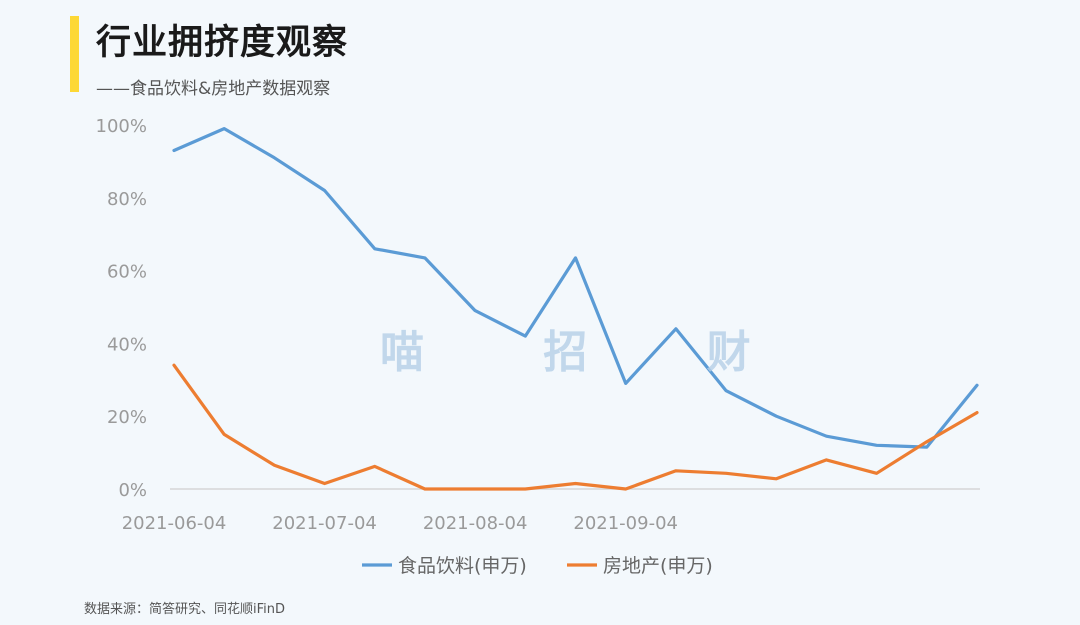 The image size is (1080, 625). What do you see at coordinates (591, 352) in the screenshot?
I see `watermark-text: 喵 招 财` at bounding box center [591, 352].